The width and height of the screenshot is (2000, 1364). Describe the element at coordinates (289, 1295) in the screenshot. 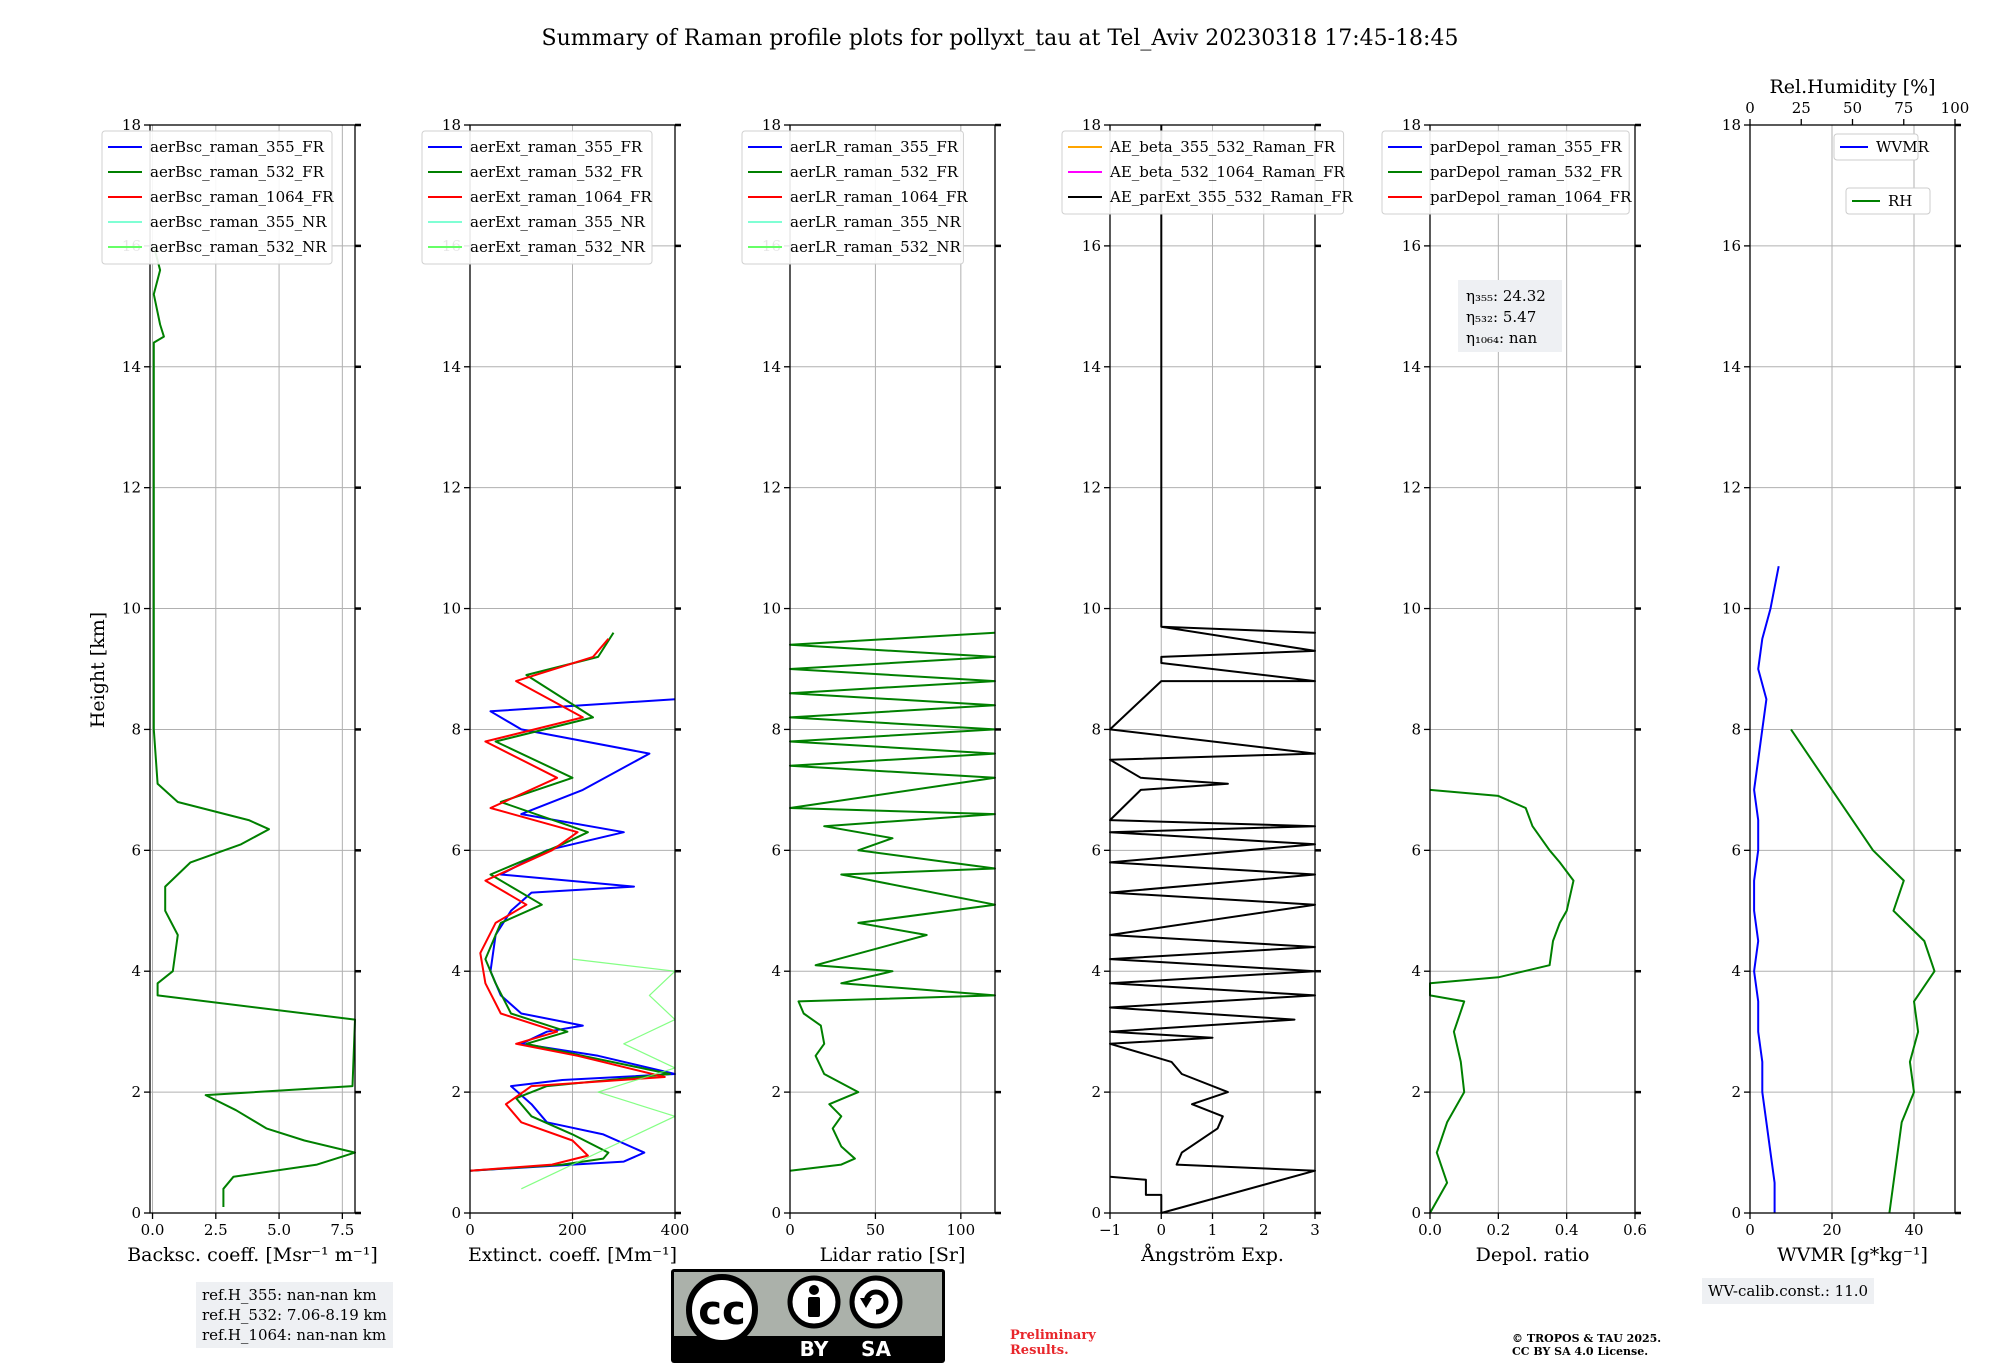

I see `ref-h-355: ref.H_355: nan-nan km` at that location.